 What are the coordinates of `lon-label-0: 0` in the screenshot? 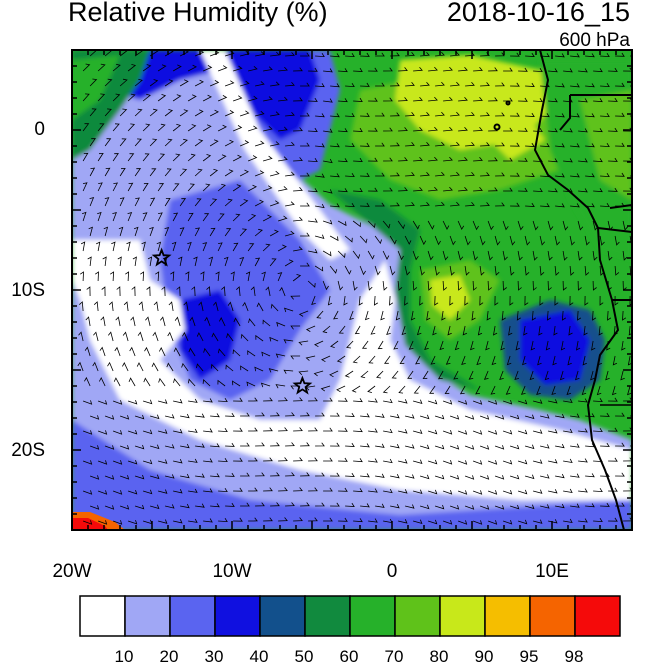 It's located at (392, 571).